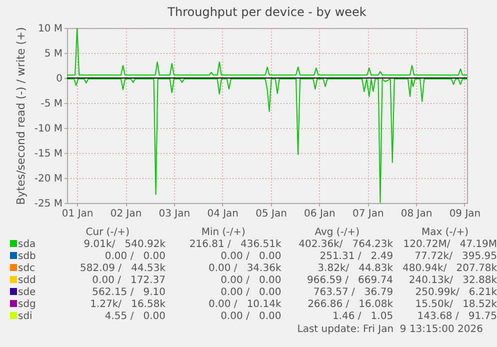 The image size is (497, 347). What do you see at coordinates (59, 79) in the screenshot?
I see `y-tick-label: 0` at bounding box center [59, 79].